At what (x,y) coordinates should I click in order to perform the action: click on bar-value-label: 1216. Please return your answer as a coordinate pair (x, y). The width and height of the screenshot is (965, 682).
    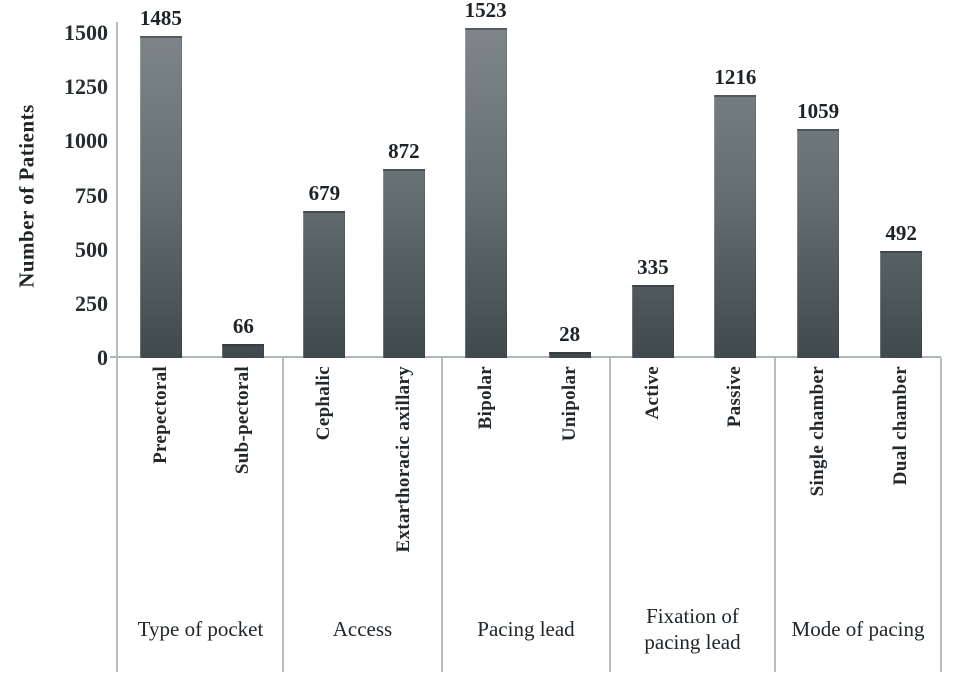
    Looking at the image, I should click on (735, 77).